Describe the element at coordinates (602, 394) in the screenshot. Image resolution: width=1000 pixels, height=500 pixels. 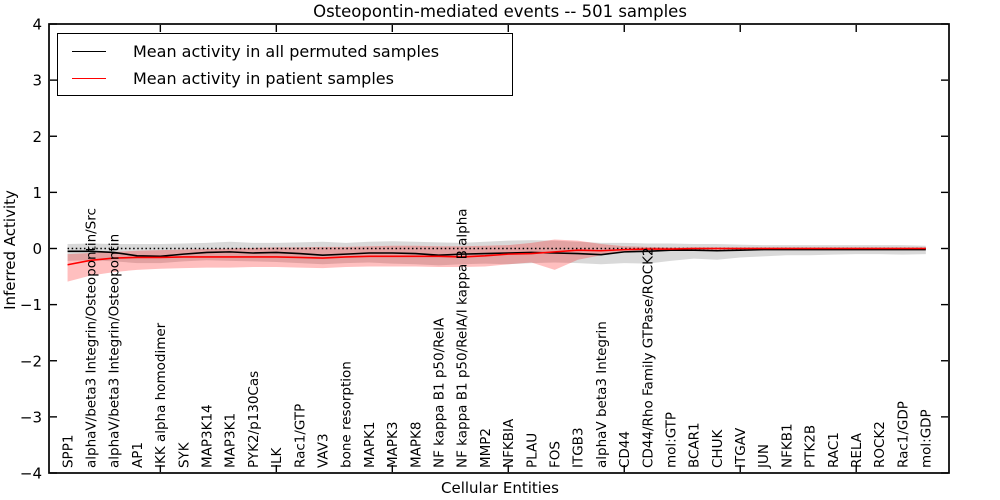
I see `category-label: alphaV beta3 Integrin` at that location.